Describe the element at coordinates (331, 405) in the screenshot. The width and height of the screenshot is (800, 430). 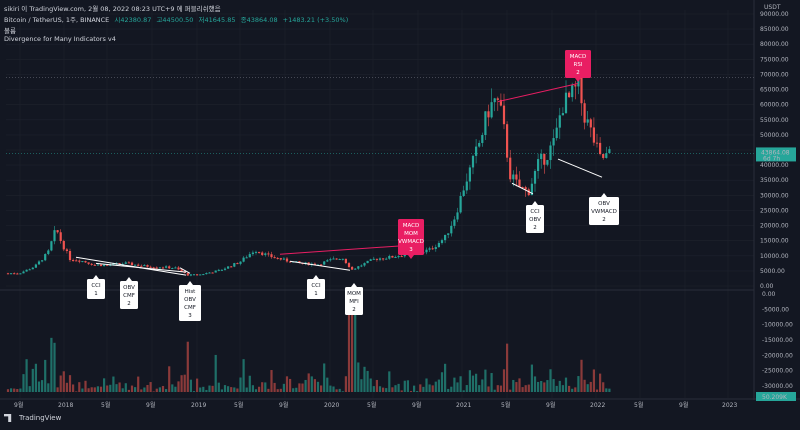
I see `time-axis-label: 2020` at that location.